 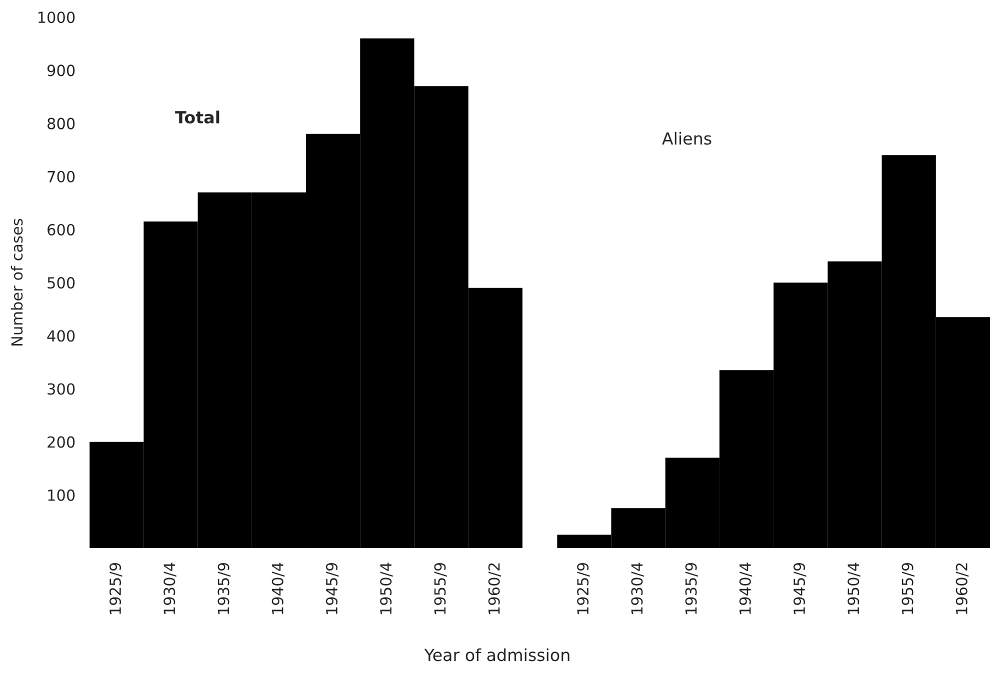 What do you see at coordinates (61, 176) in the screenshot?
I see `y-tick-label: 700` at bounding box center [61, 176].